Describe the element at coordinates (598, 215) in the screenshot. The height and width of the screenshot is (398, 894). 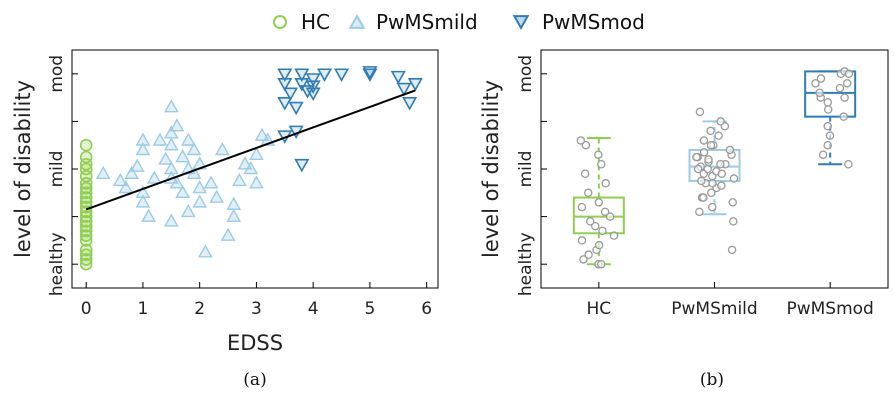
I see `panel-b-box-hc` at that location.